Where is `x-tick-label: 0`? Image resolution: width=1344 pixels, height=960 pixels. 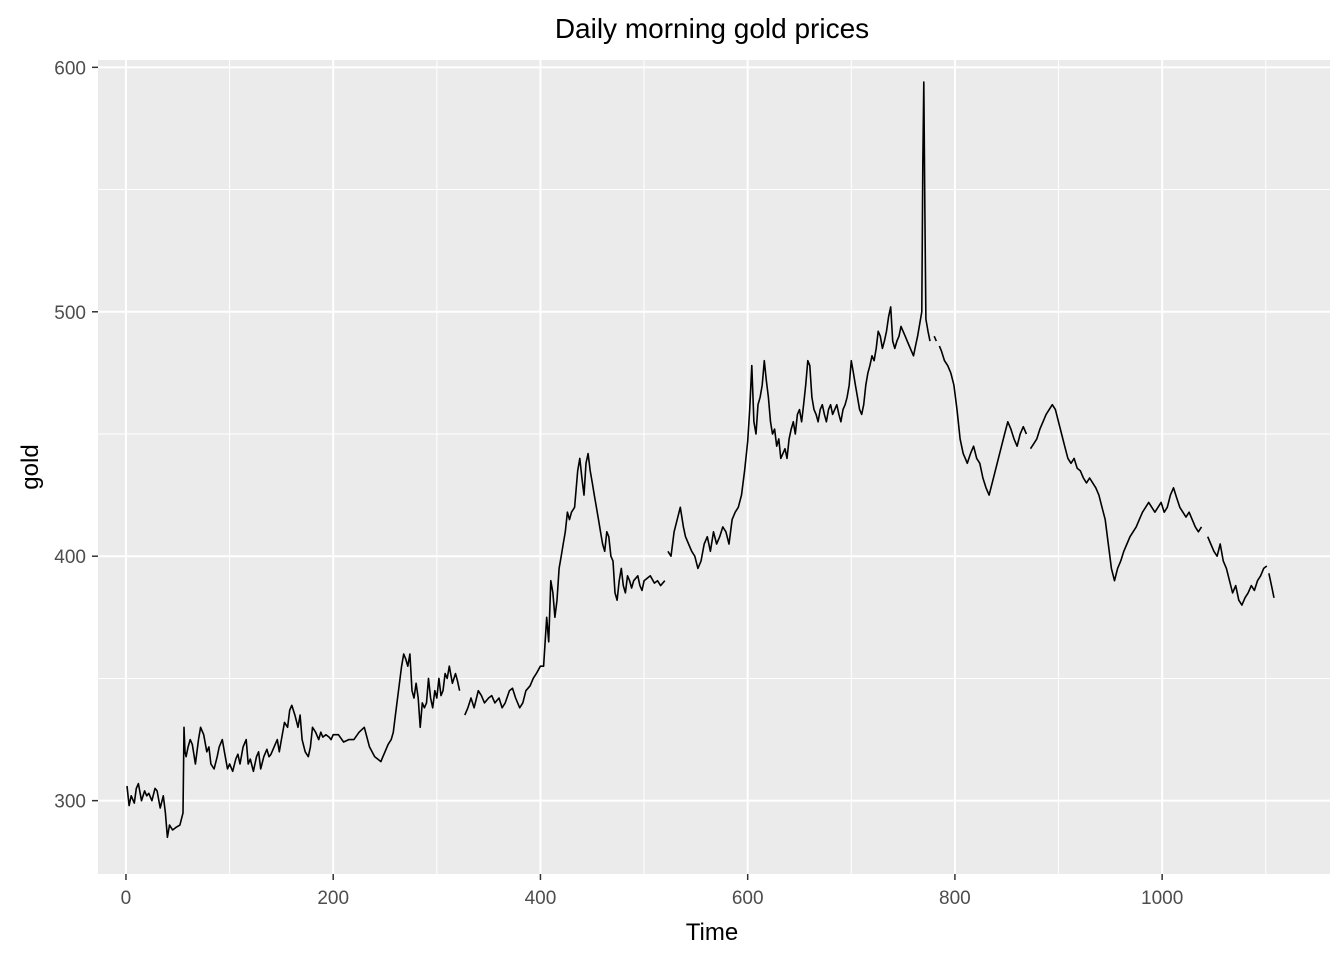 x-tick-label: 0 is located at coordinates (126, 898).